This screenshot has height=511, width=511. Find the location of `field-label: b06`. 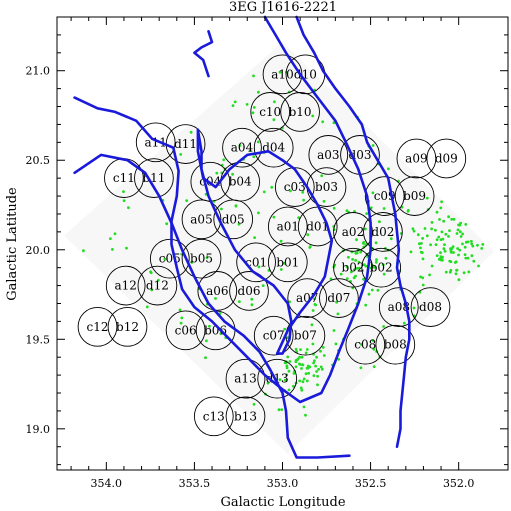

field-label: b06 is located at coordinates (215, 330).